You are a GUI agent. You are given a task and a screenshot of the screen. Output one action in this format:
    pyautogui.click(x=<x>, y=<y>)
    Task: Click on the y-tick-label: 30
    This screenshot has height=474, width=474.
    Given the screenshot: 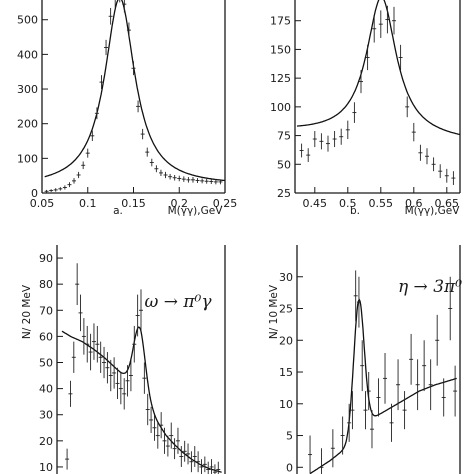 What is the action you would take?
    pyautogui.click(x=286, y=277)
    